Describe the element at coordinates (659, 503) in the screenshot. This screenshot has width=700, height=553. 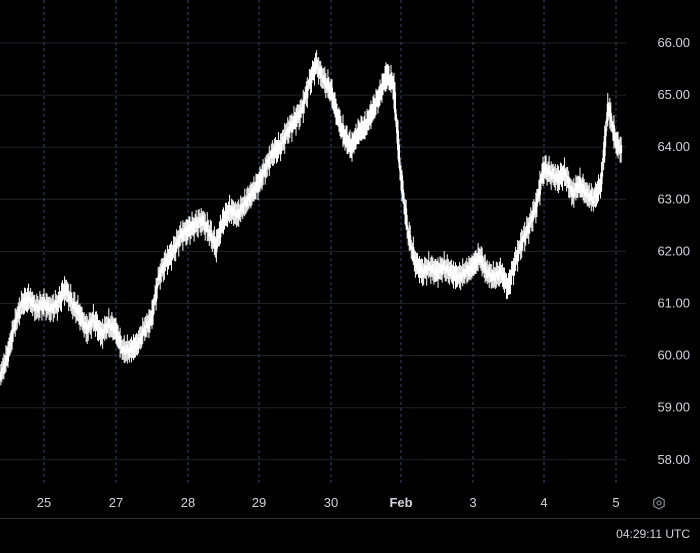
I see `settings-icon` at that location.